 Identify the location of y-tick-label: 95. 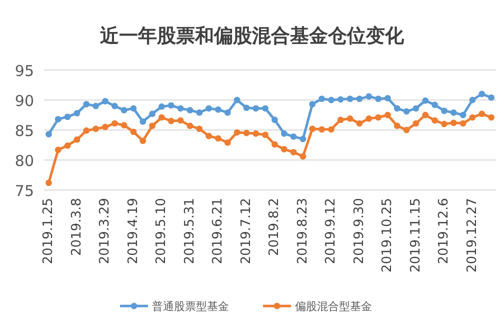
(24, 71).